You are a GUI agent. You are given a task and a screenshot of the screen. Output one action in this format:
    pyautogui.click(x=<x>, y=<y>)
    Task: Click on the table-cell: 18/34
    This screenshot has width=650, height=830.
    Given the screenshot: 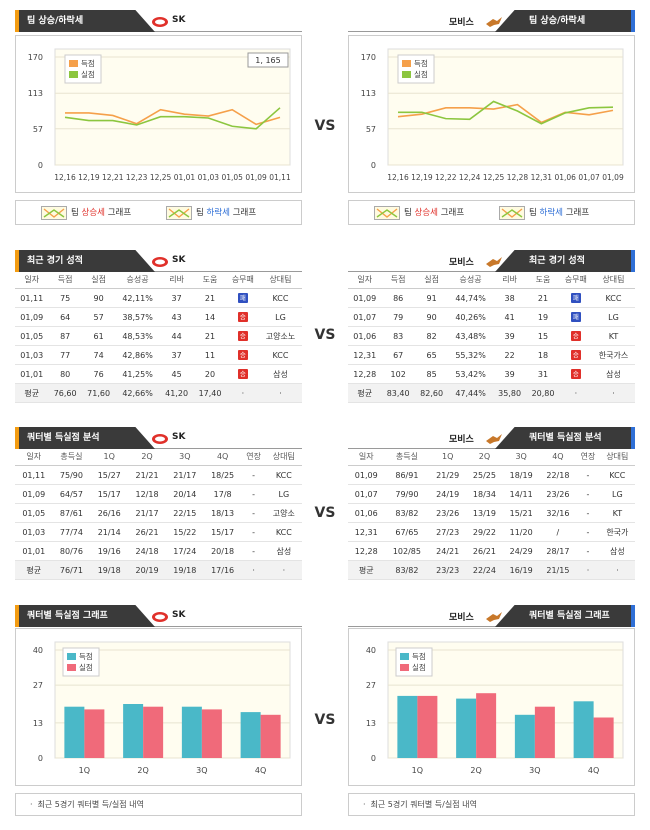 What is the action you would take?
    pyautogui.click(x=484, y=494)
    